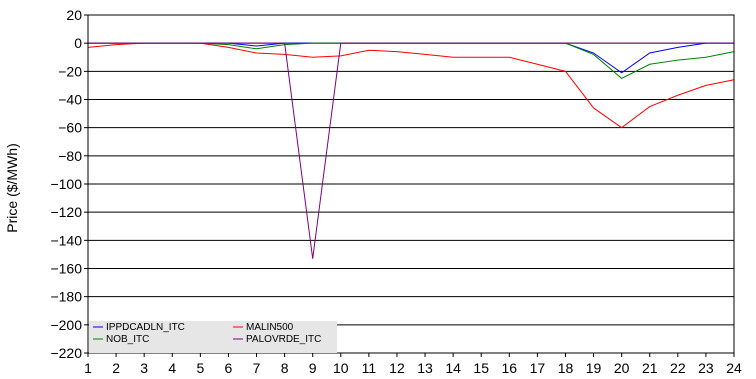  What do you see at coordinates (283, 339) in the screenshot?
I see `legend-label: PALOVRDE_ITC` at bounding box center [283, 339].